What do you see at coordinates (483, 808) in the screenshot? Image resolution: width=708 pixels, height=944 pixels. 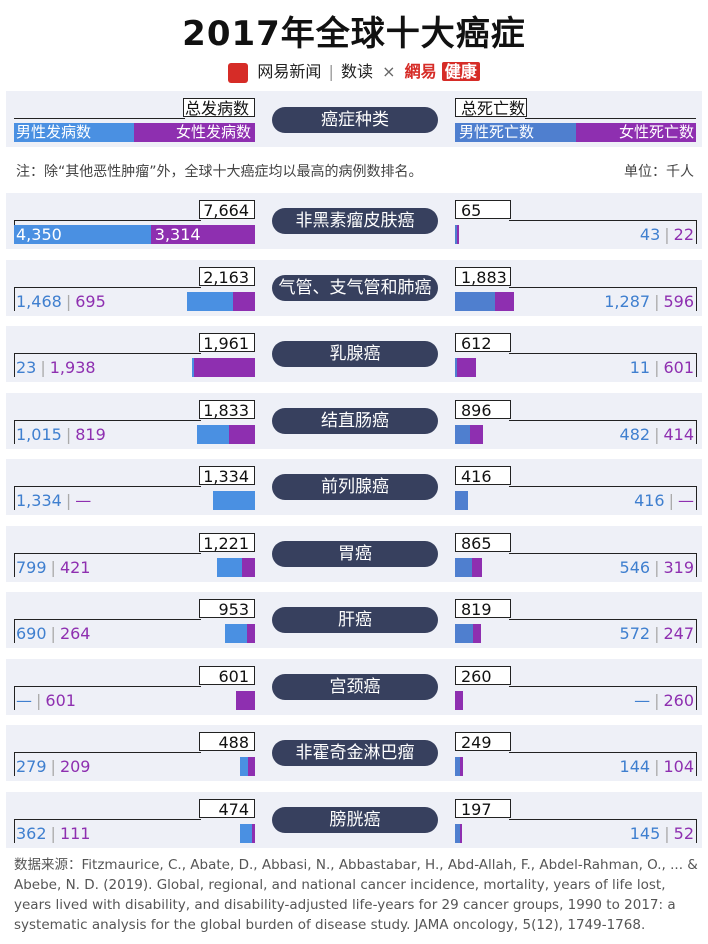 I see `death-total-label: 197` at bounding box center [483, 808].